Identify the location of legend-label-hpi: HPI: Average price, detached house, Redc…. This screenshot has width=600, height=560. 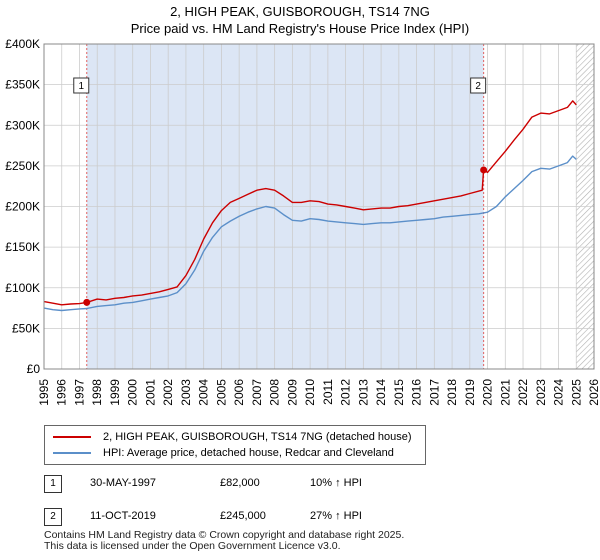
(248, 453).